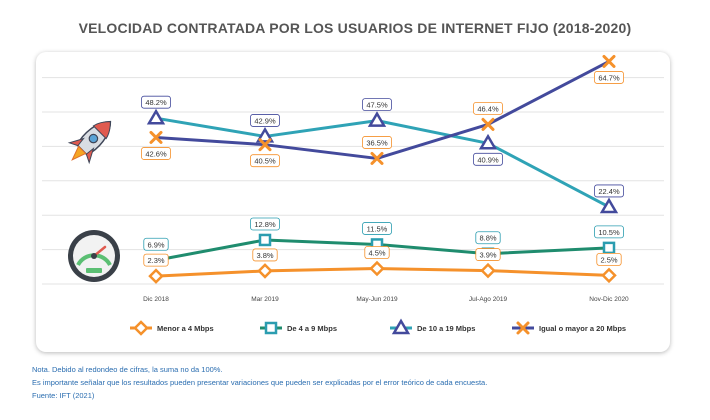 The height and width of the screenshot is (420, 710). I want to click on data-label: 6.9%, so click(156, 244).